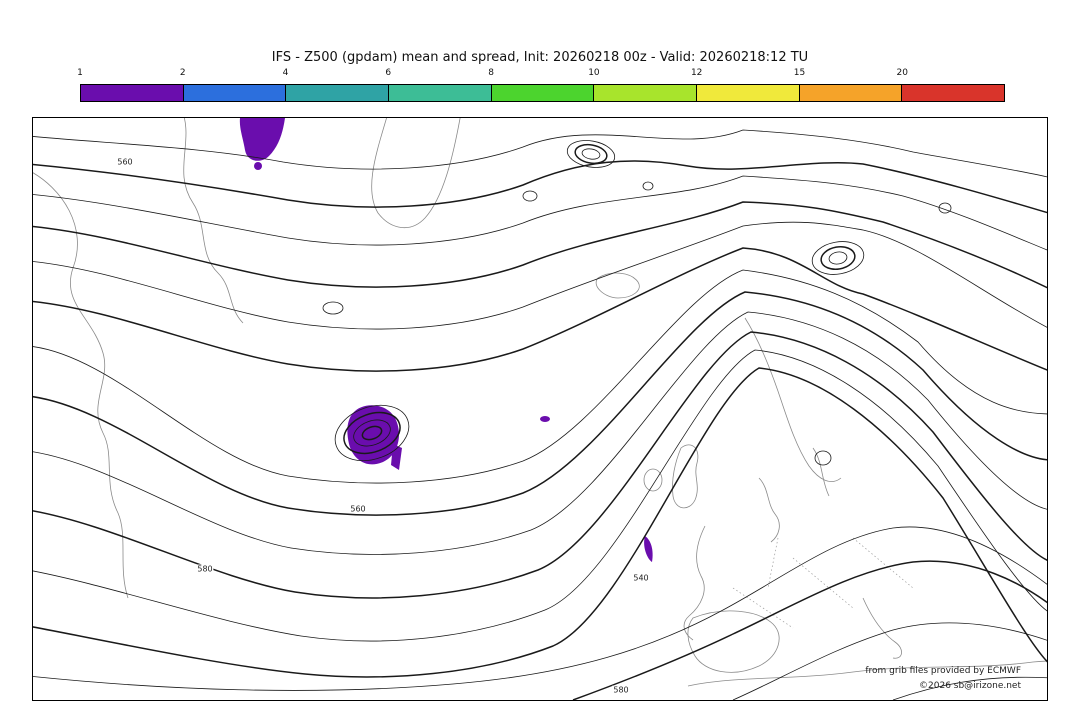 The height and width of the screenshot is (718, 1080). Describe the element at coordinates (653, 480) in the screenshot. I see `coastline-ireland` at that location.